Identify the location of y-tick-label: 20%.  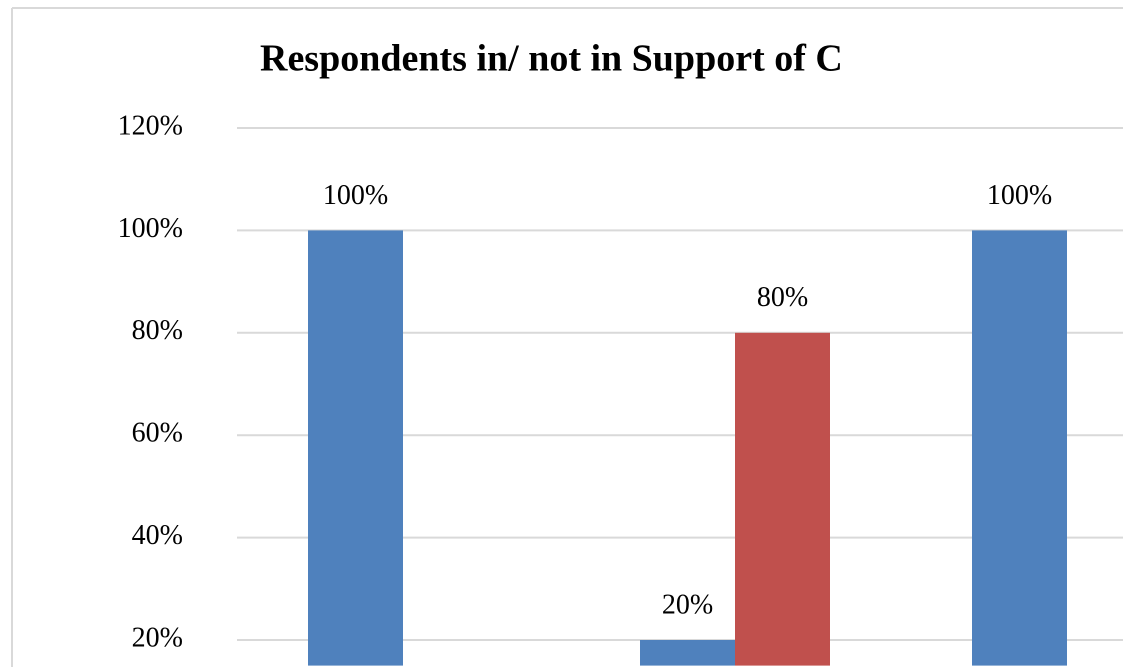
(157, 637).